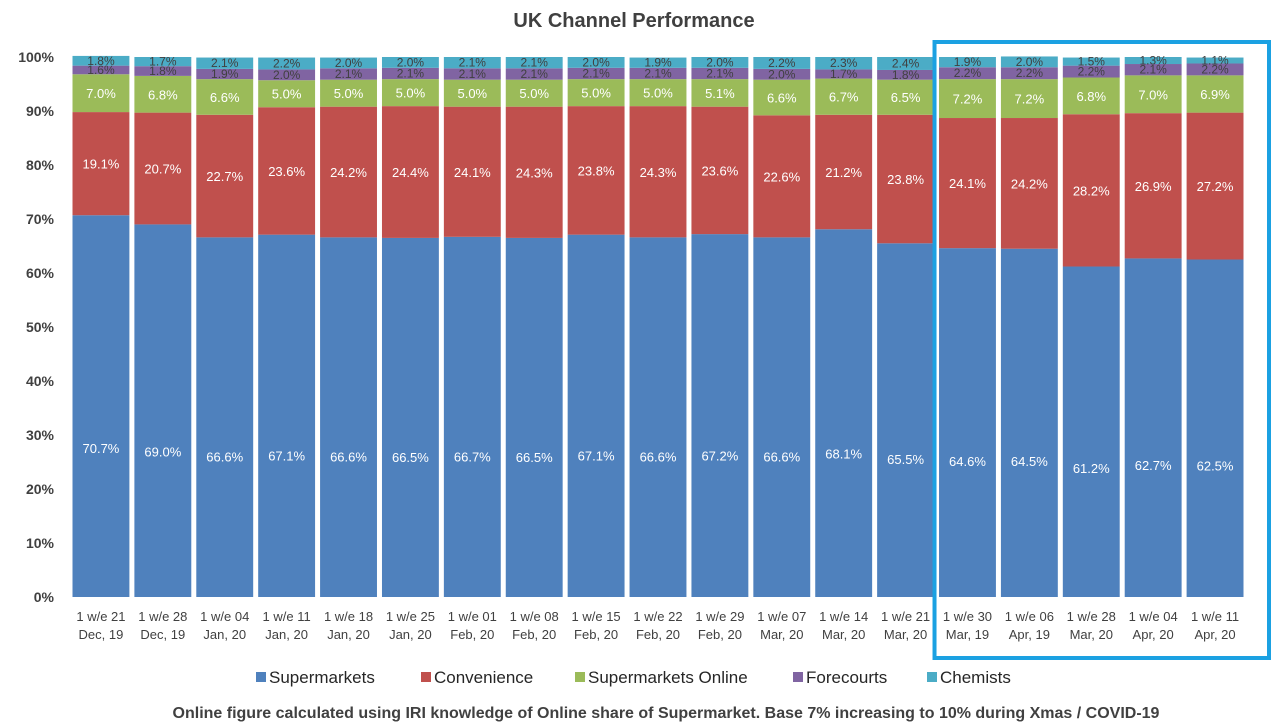 Image resolution: width=1288 pixels, height=727 pixels. What do you see at coordinates (101, 448) in the screenshot?
I see `data-label: 70.7%` at bounding box center [101, 448].